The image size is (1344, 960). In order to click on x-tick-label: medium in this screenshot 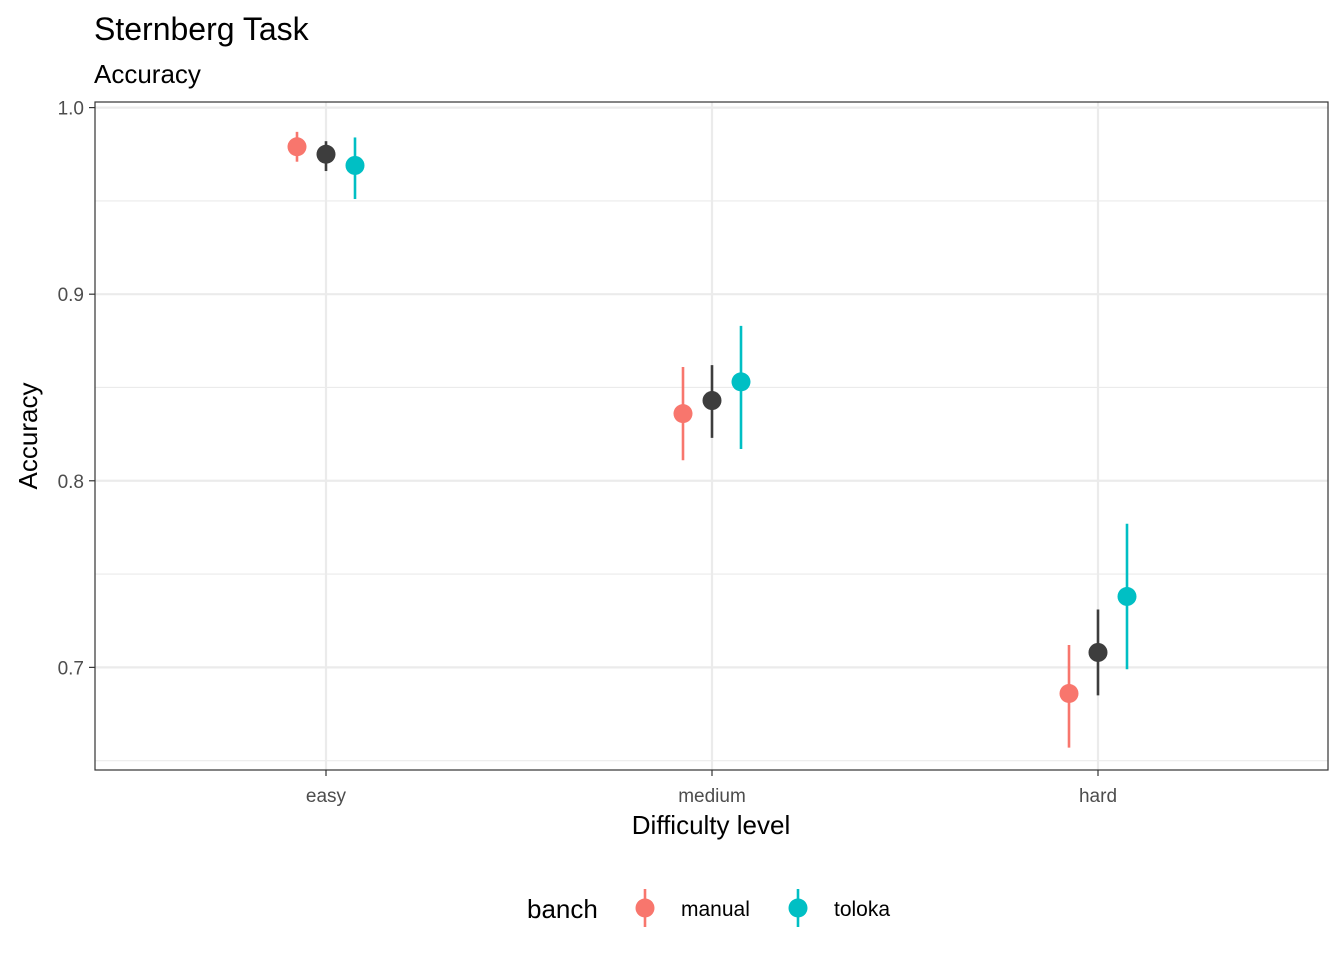, I will do `click(712, 796)`.